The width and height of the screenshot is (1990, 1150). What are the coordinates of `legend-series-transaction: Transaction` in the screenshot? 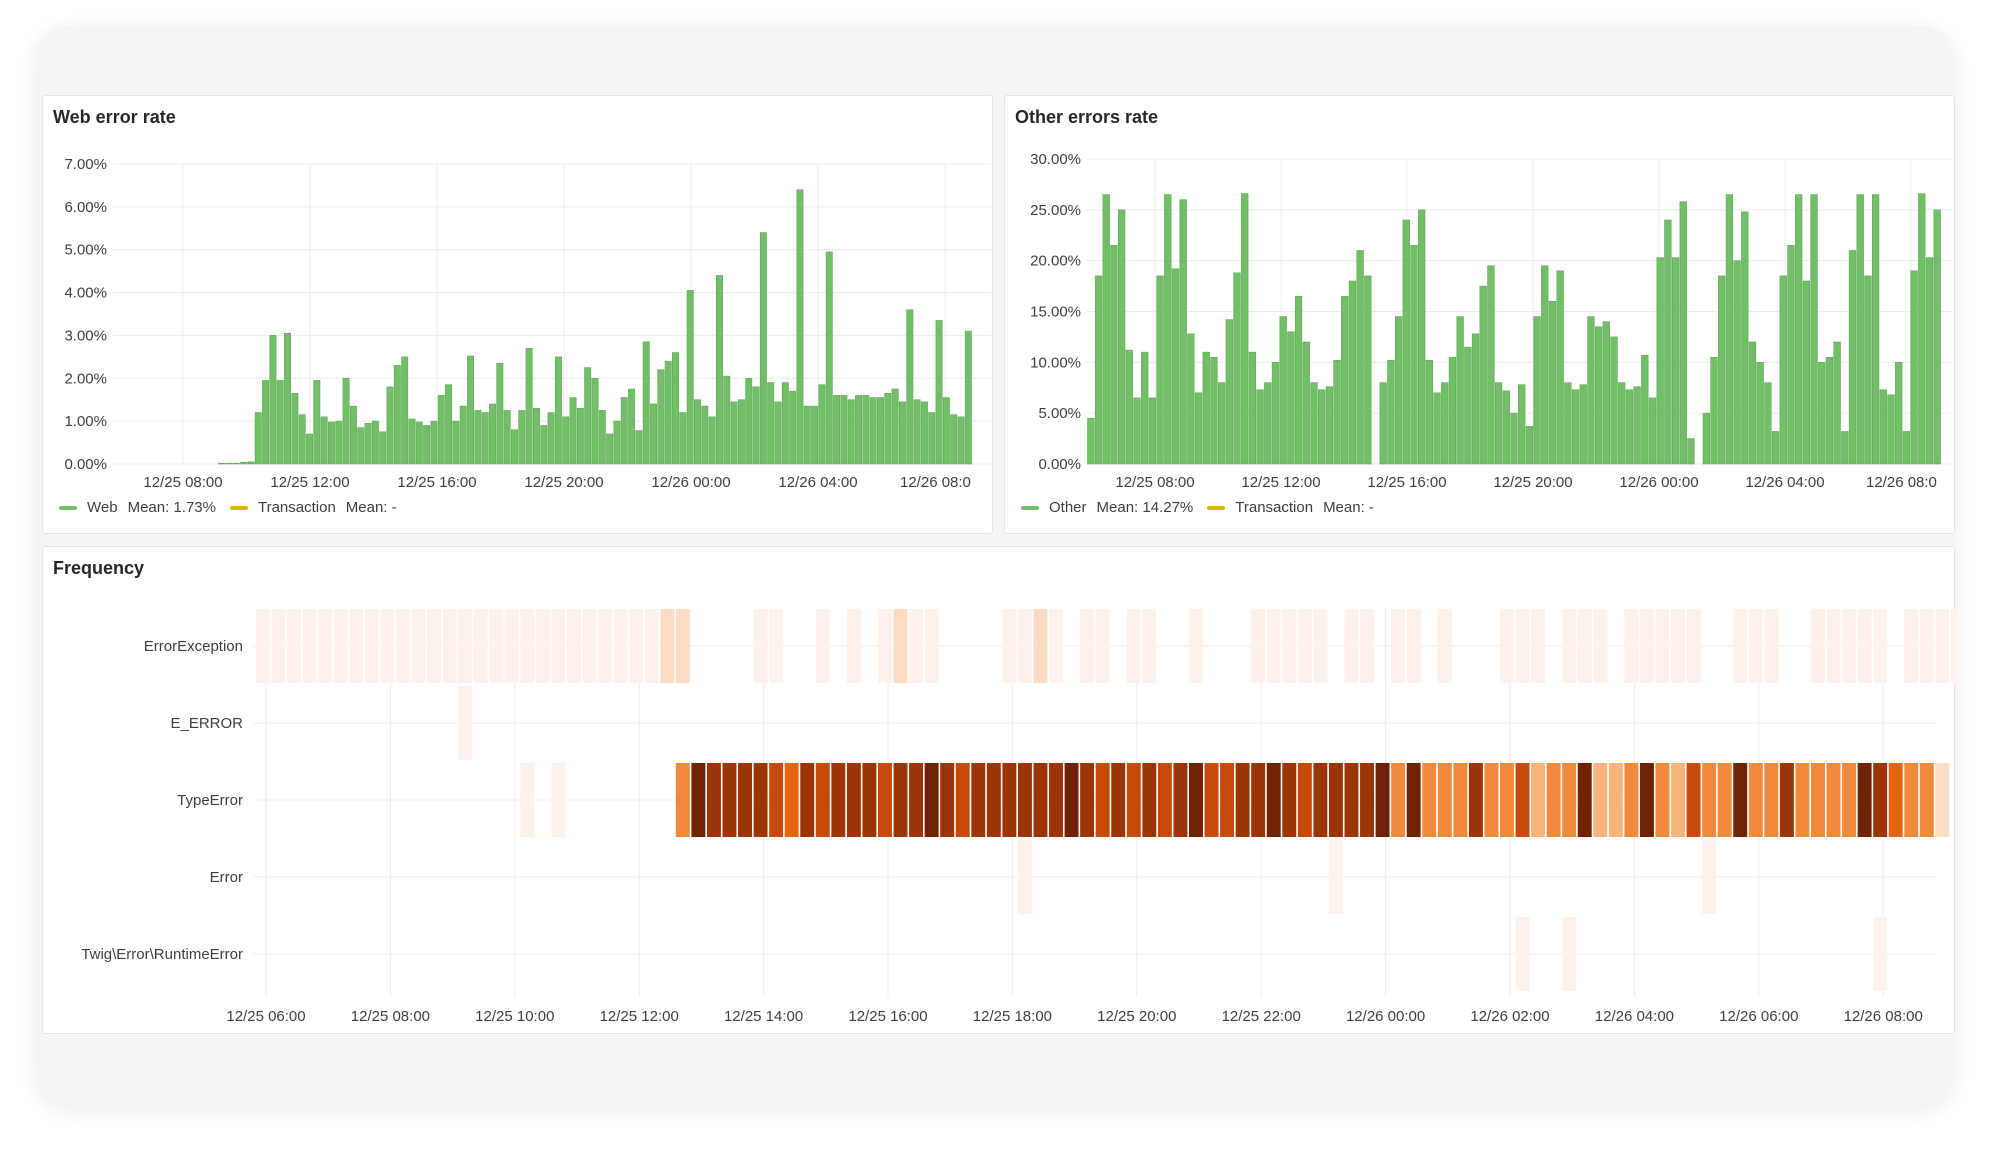 It's located at (1274, 507).